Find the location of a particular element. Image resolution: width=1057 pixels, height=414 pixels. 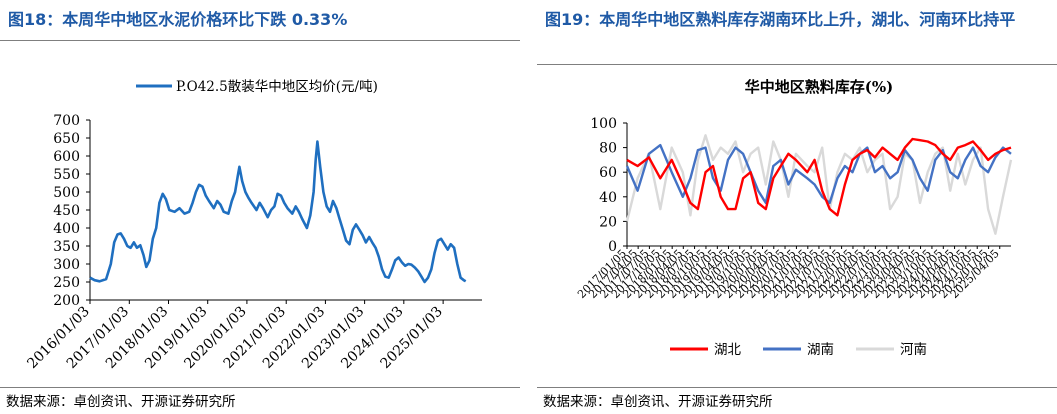

y-tick-label: 80 is located at coordinates (608, 149).